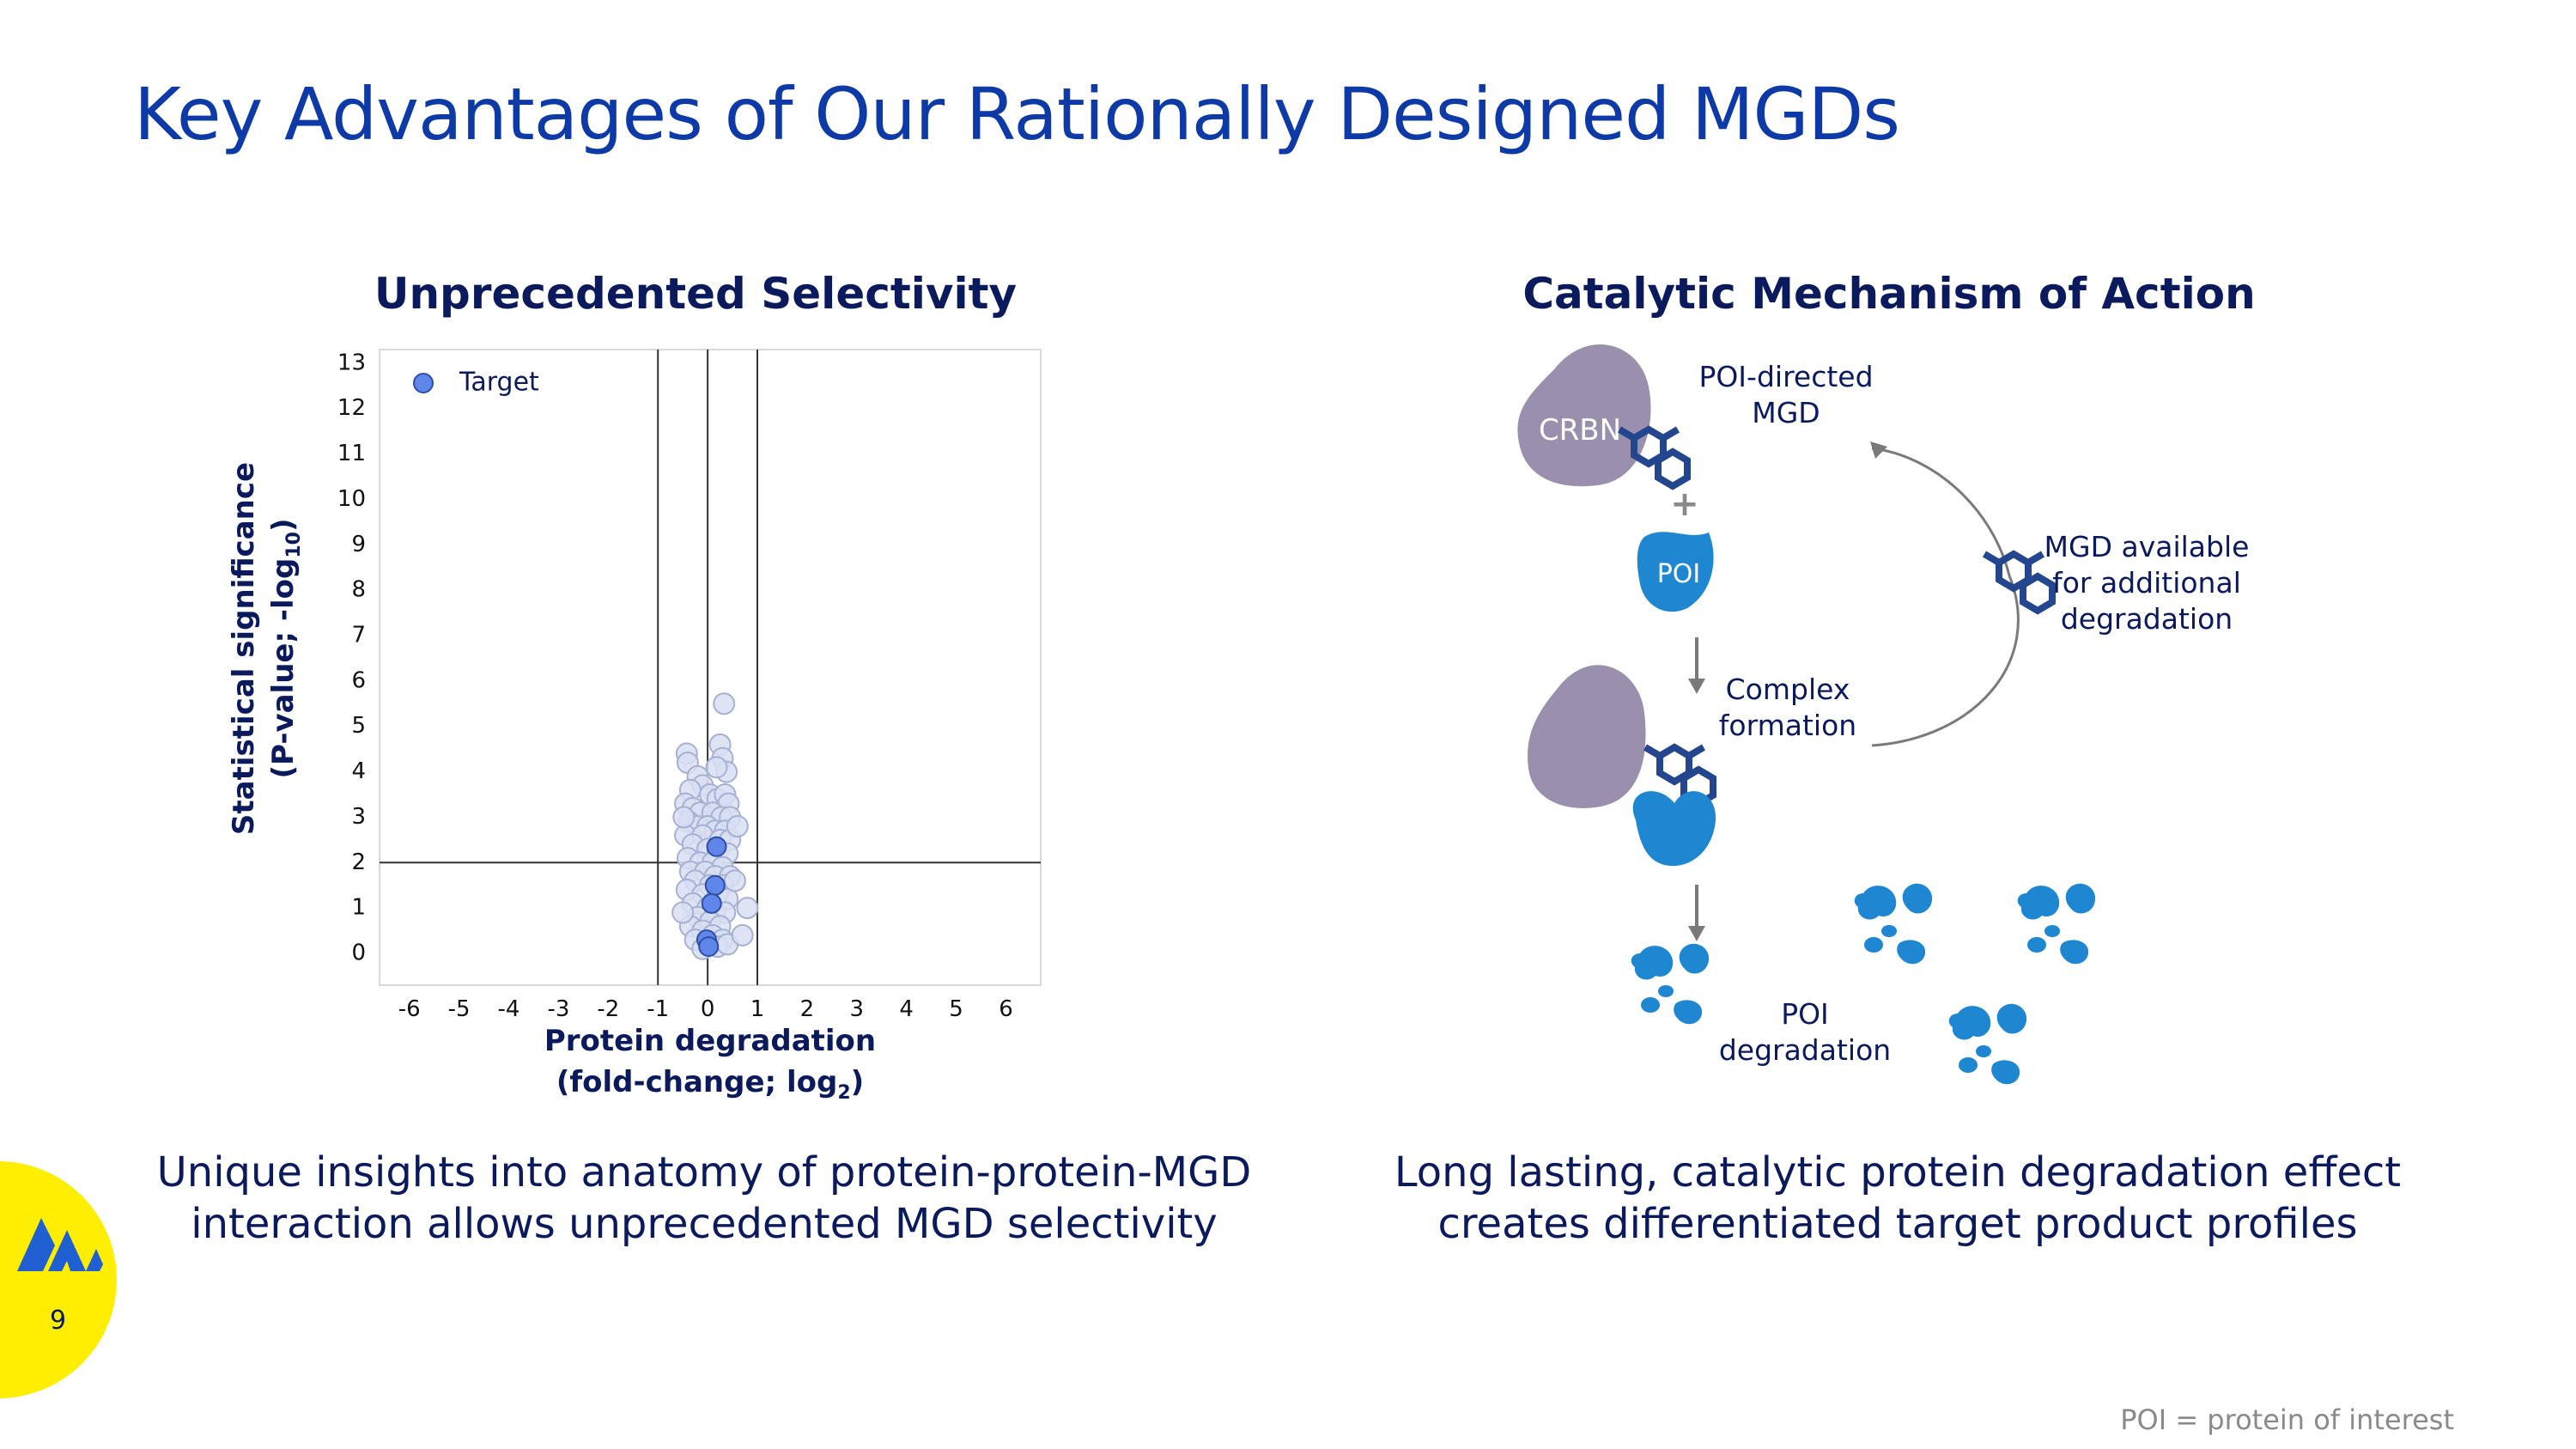 The height and width of the screenshot is (1449, 2576). I want to click on complex-label-line2: formation, so click(1787, 725).